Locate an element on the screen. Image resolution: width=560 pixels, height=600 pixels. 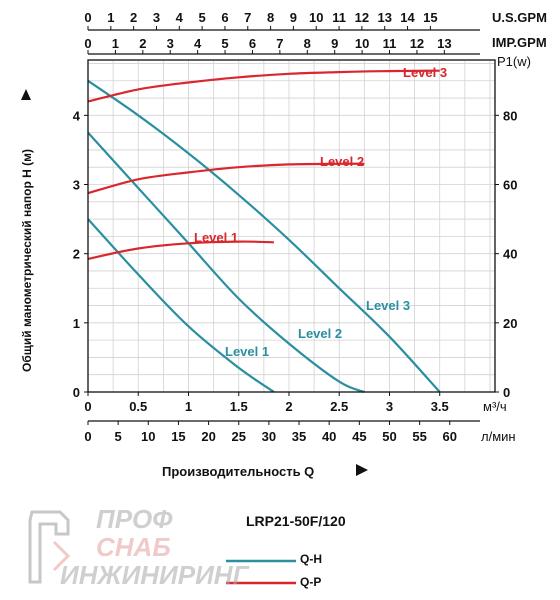
impgpm-tick-label: 5 is located at coordinates (224, 43).